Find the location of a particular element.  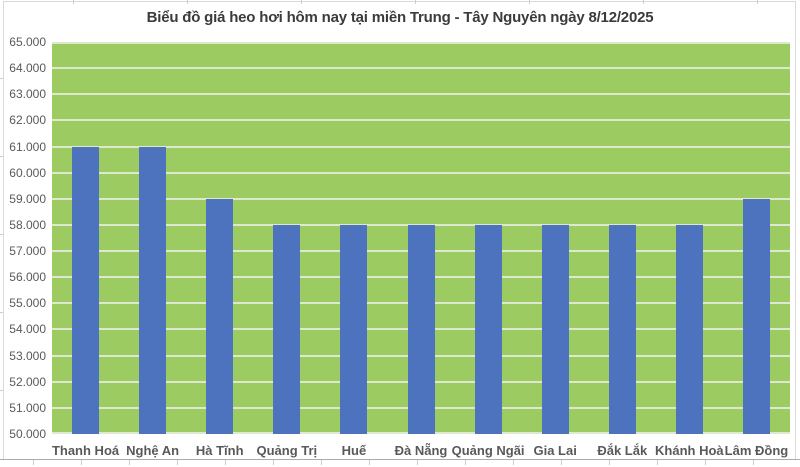

y-tick-label: 56.000 is located at coordinates (27, 277).